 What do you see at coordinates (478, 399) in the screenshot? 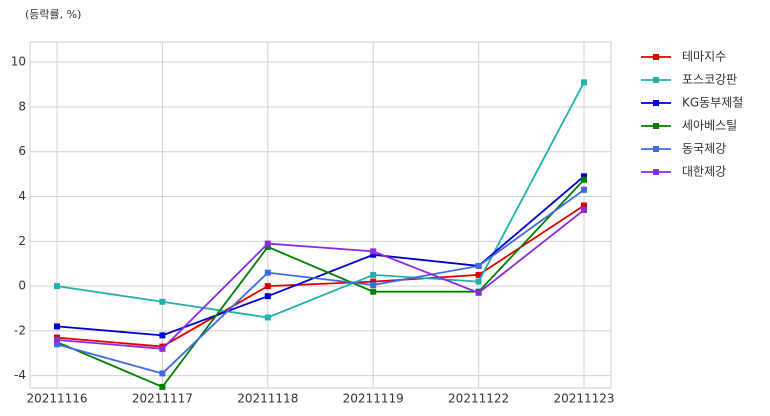
I see `x-tick-label: 20211122` at bounding box center [478, 399].